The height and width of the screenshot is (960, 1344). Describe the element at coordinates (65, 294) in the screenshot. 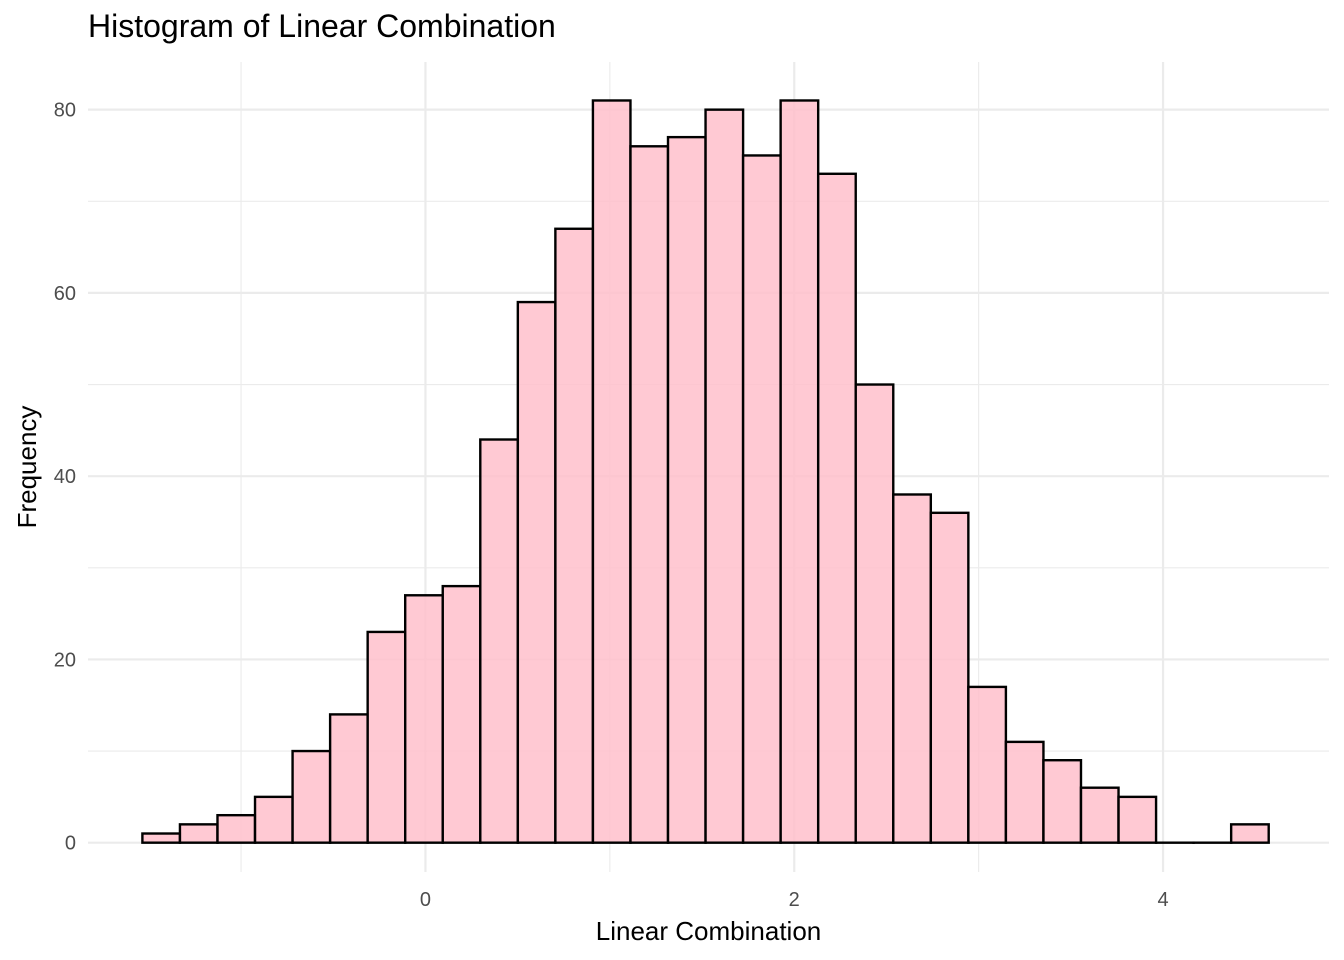

I see `y-tick-label: 60` at that location.